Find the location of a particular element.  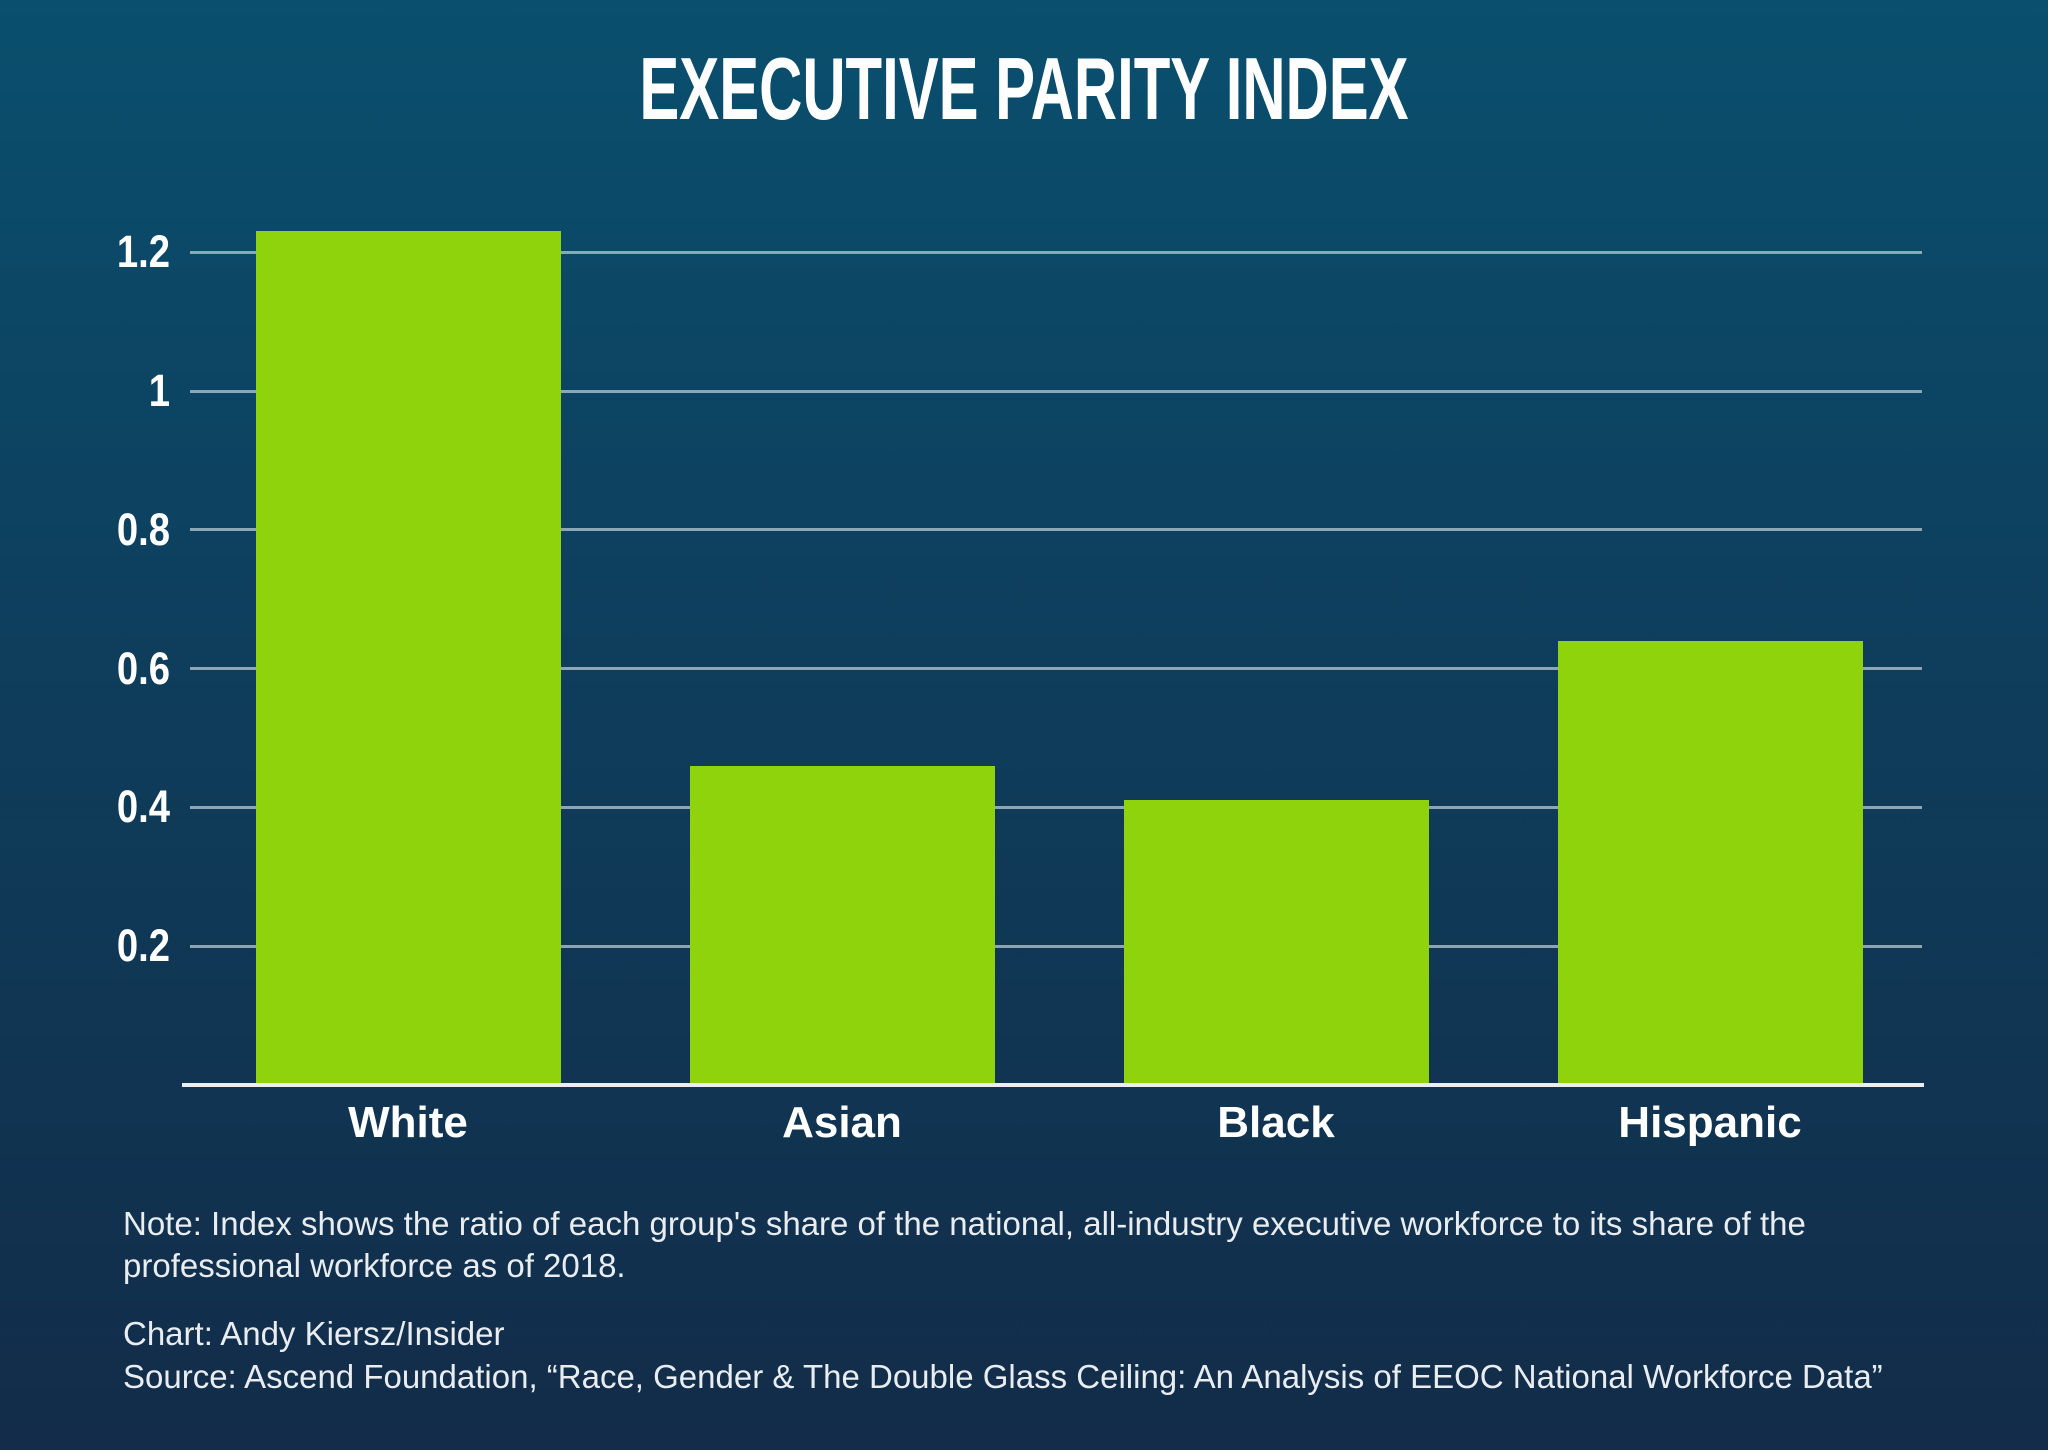

x-axis-line is located at coordinates (1053, 1085).